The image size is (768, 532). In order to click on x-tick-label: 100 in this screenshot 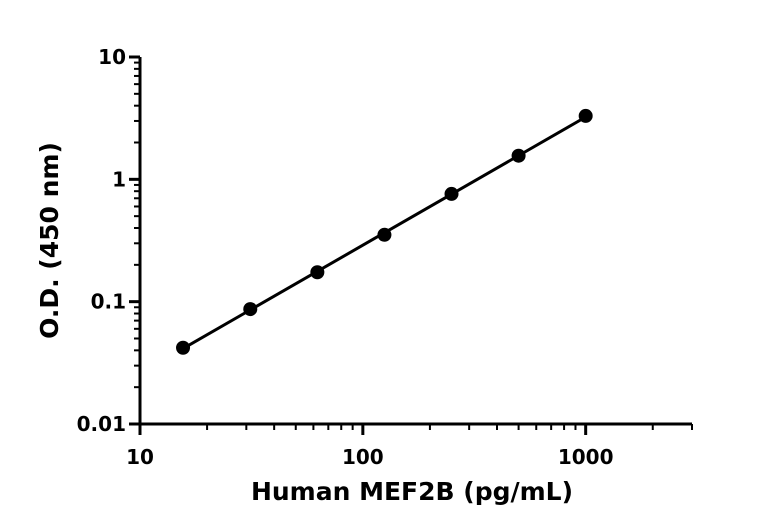, I will do `click(363, 457)`.